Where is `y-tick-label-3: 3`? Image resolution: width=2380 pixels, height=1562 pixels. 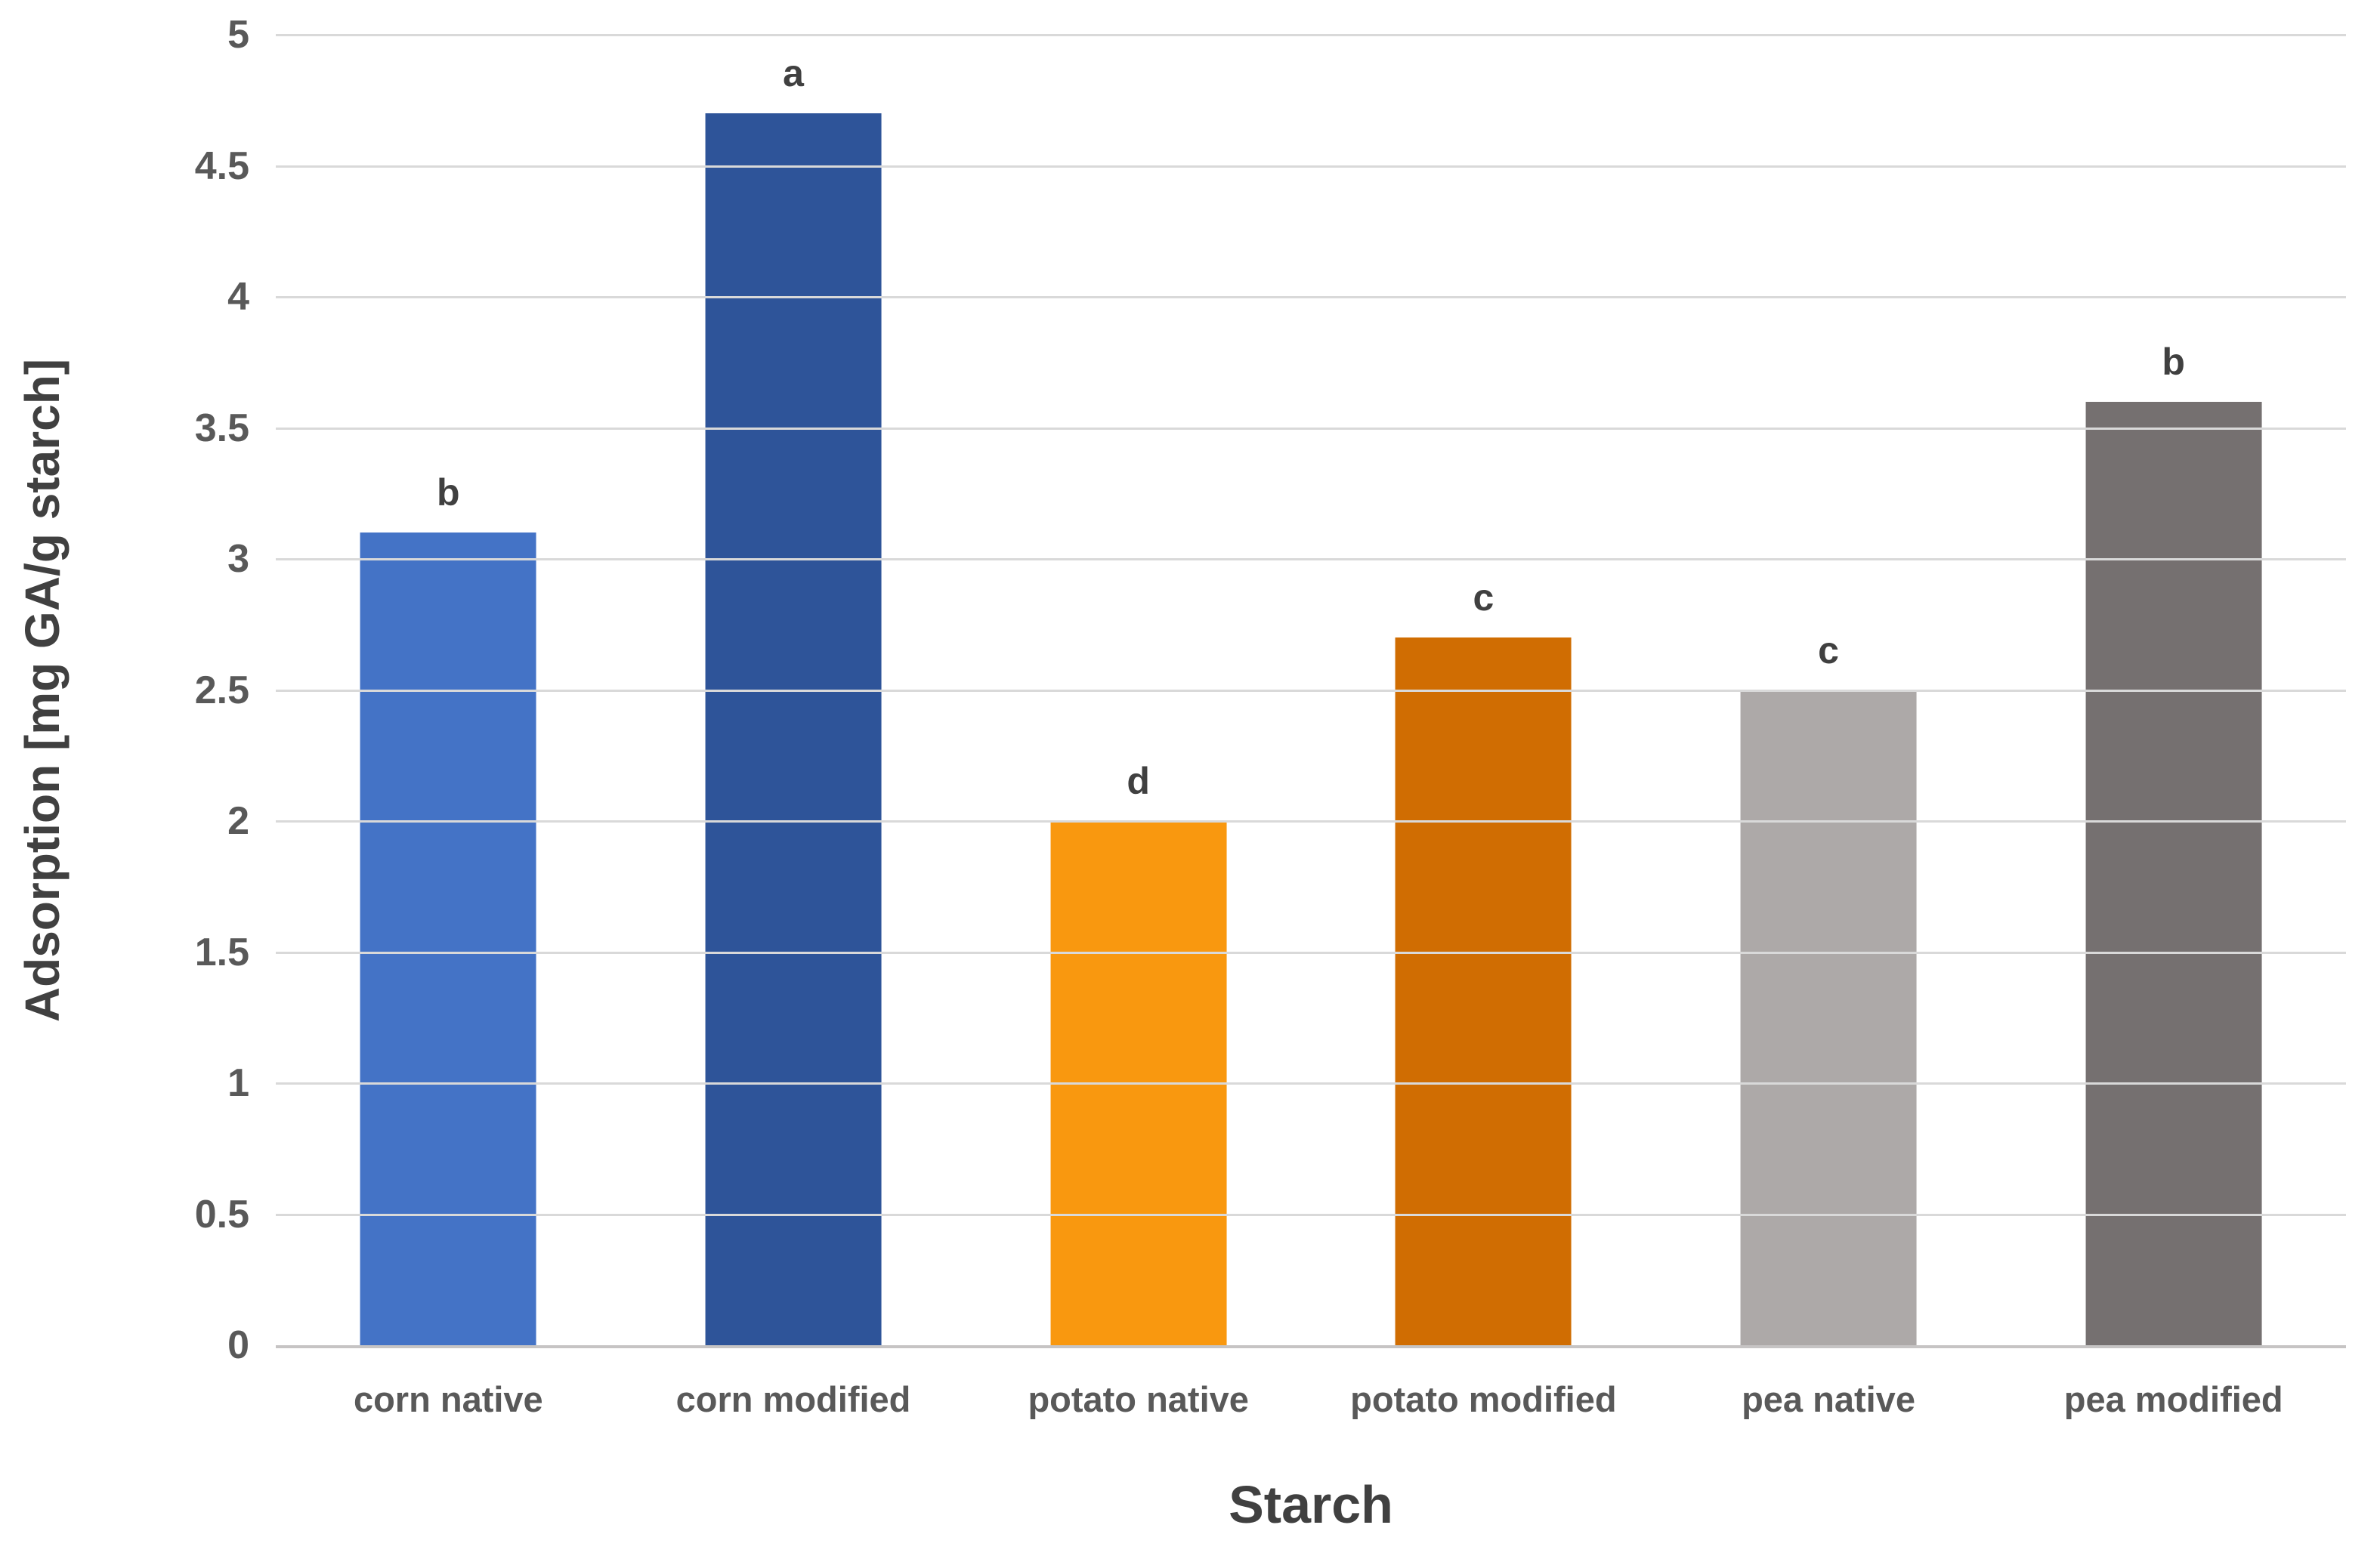
y-tick-label-3: 3 is located at coordinates (238, 559).